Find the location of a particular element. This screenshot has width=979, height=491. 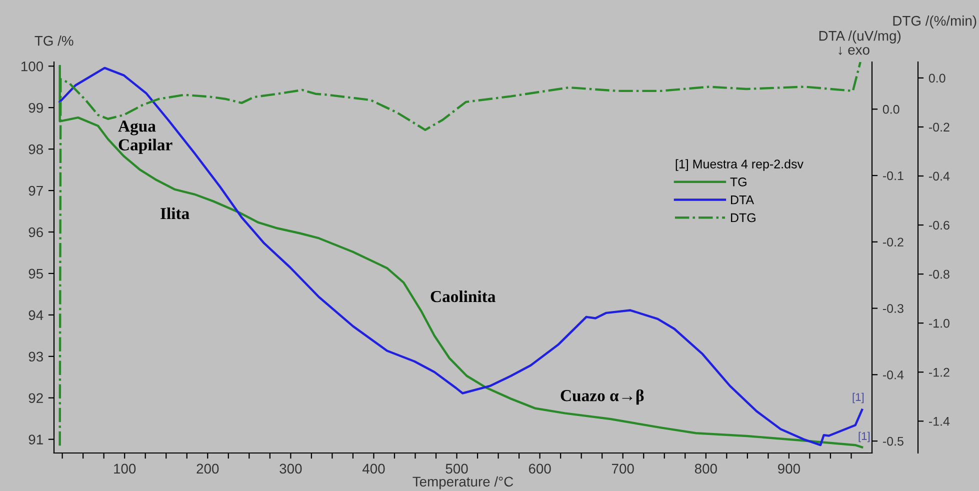

y3-tick-label: 0.0 is located at coordinates (937, 78).